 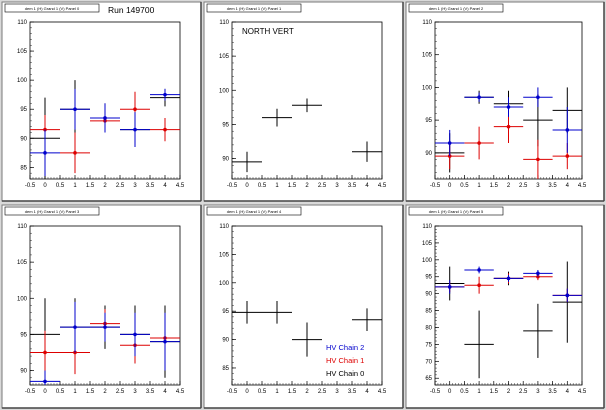 What do you see at coordinates (345, 373) in the screenshot?
I see `legend-entry: HV Chain 0` at bounding box center [345, 373].